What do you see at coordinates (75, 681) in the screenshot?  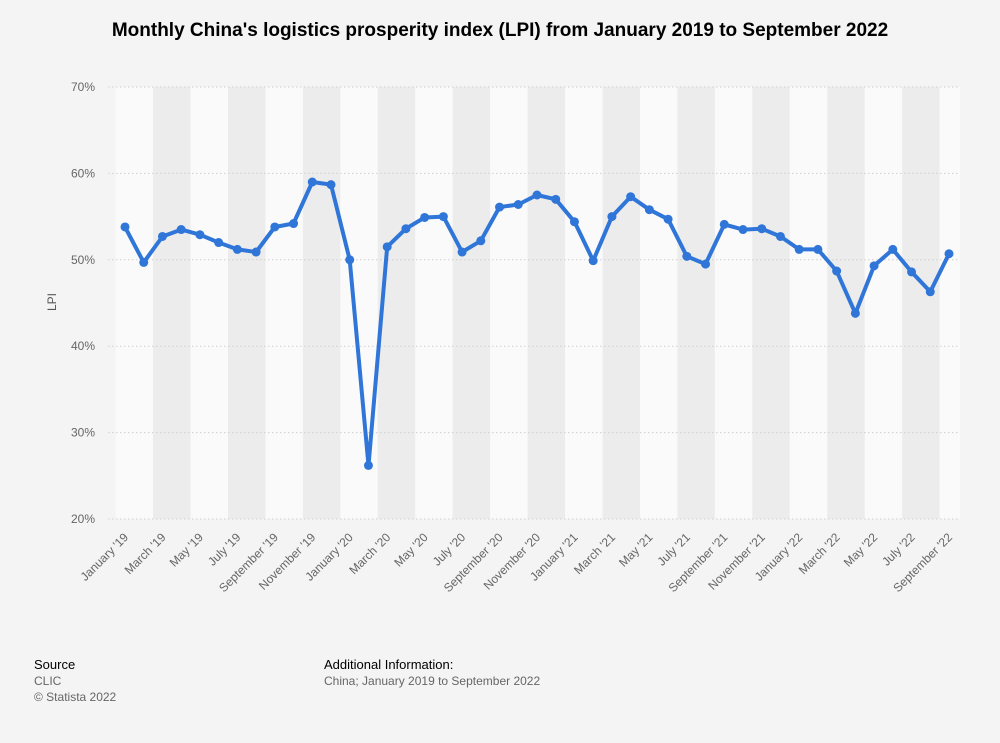 I see `source-block: Source CLIC © Statista 2022` at bounding box center [75, 681].